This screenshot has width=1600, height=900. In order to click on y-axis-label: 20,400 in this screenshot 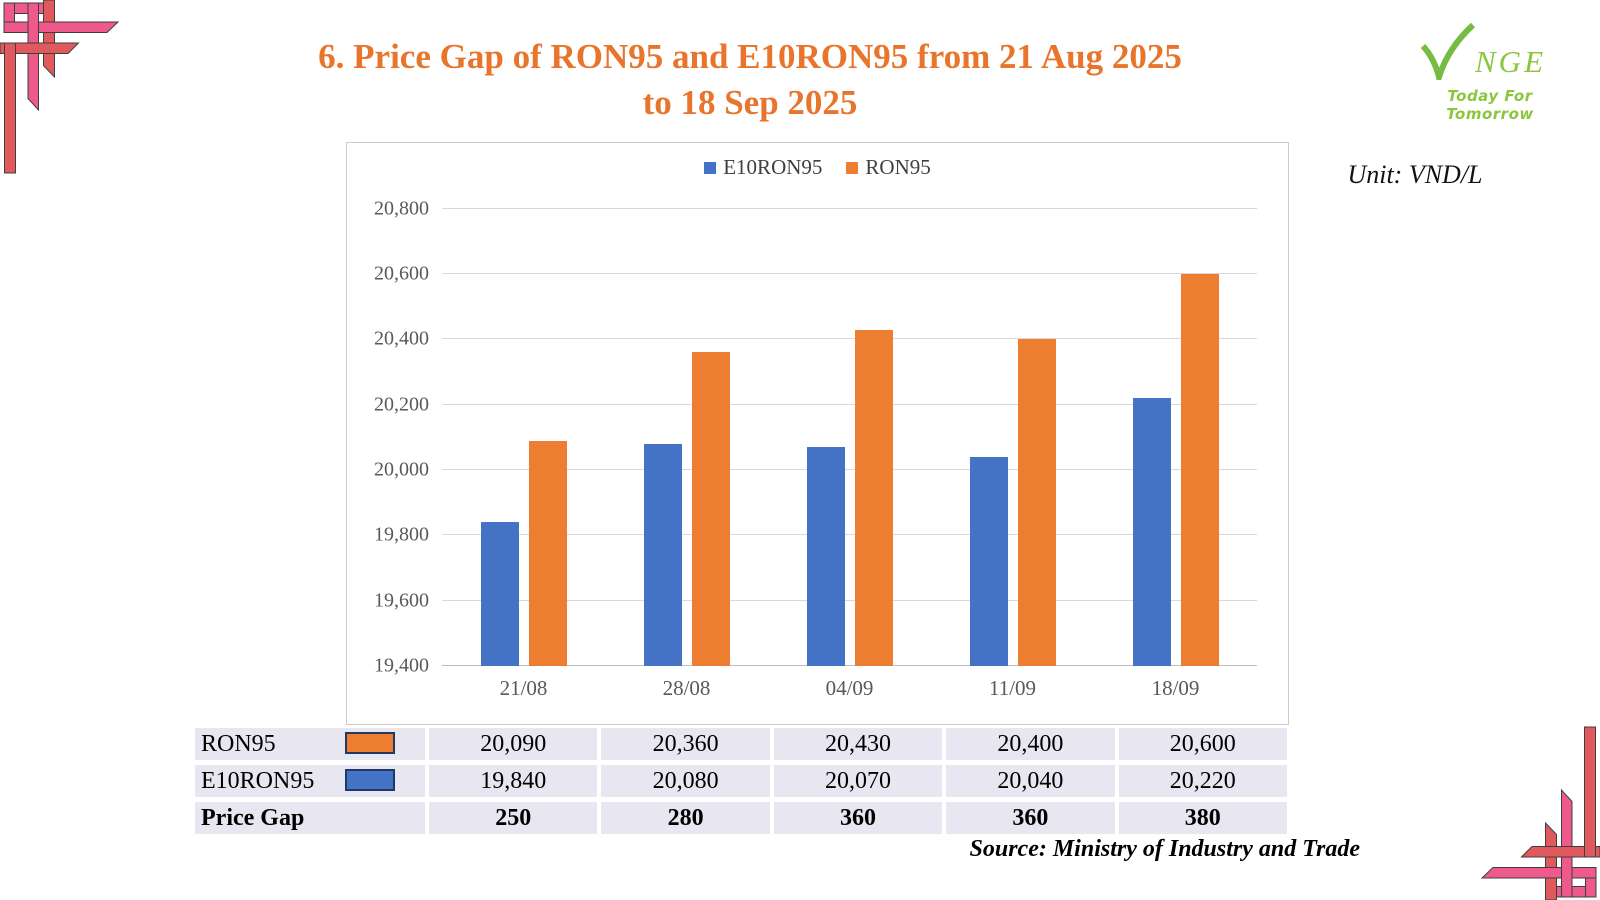, I will do `click(401, 338)`.